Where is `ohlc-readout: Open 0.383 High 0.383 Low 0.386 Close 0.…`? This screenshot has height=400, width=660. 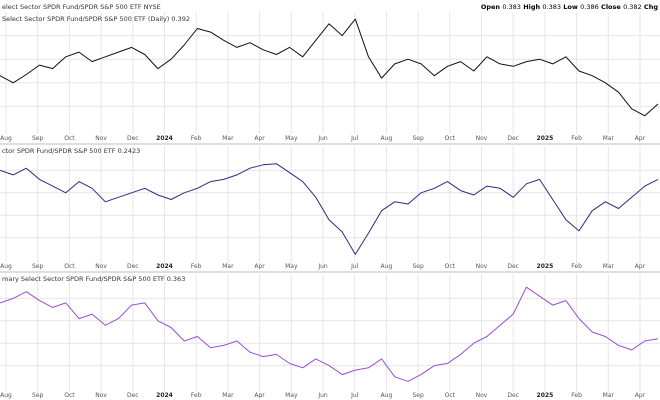
ohlc-readout: Open 0.383 High 0.383 Low 0.386 Close 0.… is located at coordinates (569, 7).